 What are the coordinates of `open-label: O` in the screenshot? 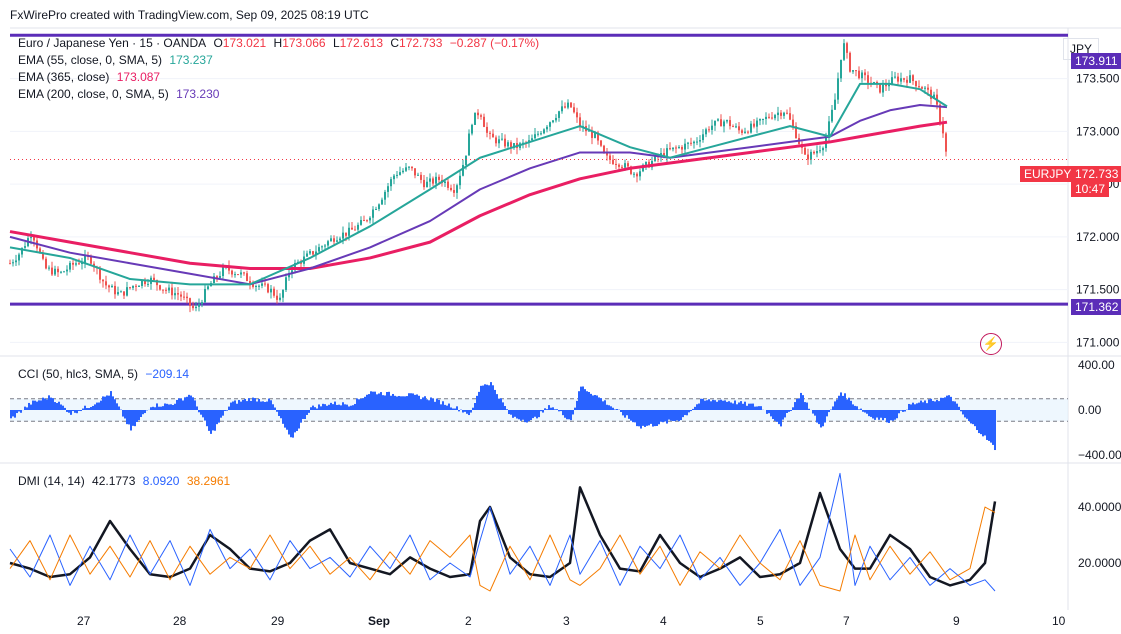 It's located at (218, 43).